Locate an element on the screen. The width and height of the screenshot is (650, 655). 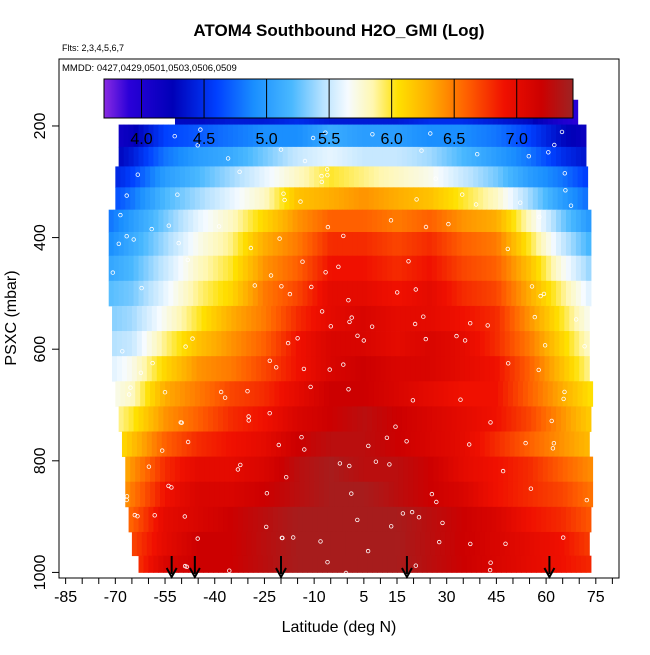
colorbar-tick-label: 4.5 is located at coordinates (204, 139).